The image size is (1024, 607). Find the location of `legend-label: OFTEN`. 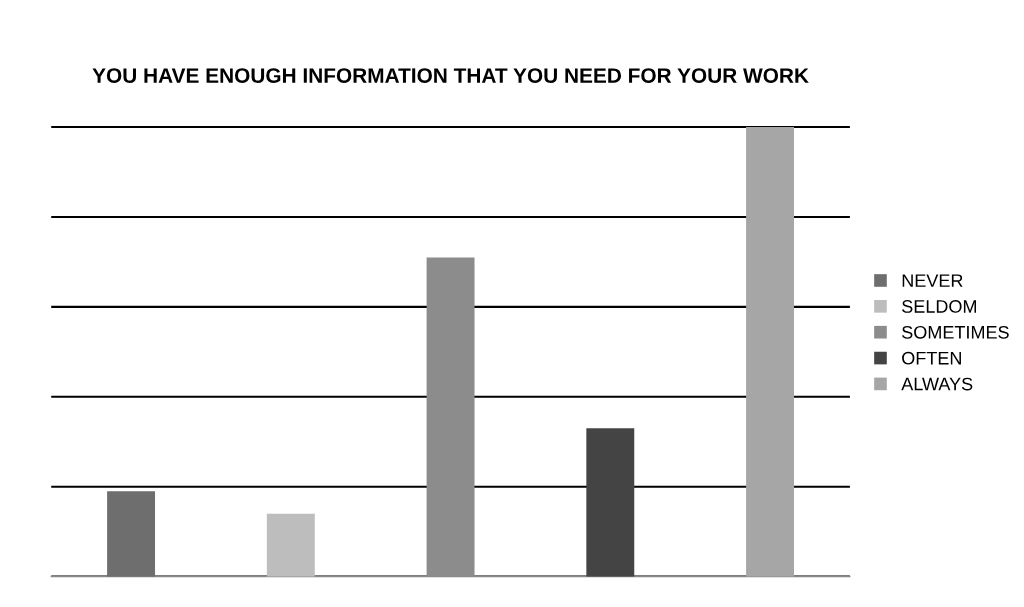

legend-label: OFTEN is located at coordinates (931, 358).